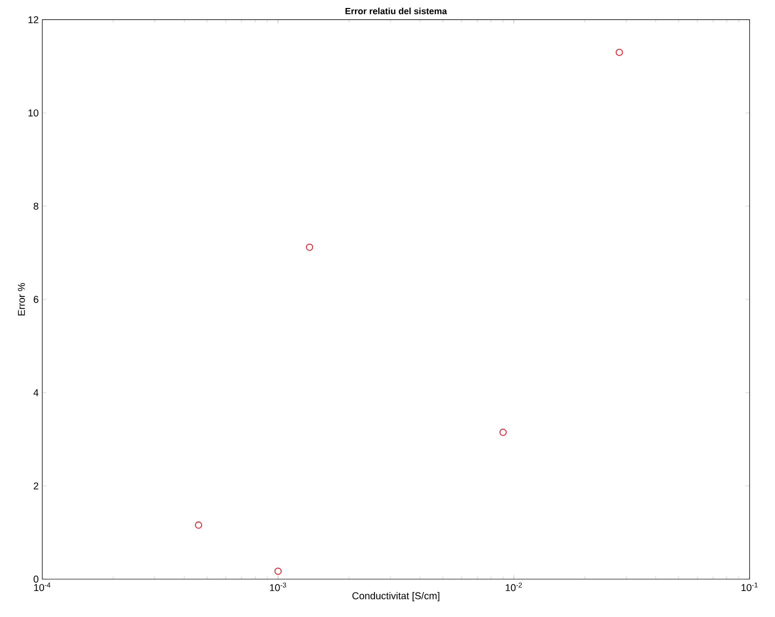  Describe the element at coordinates (750, 587) in the screenshot. I see `x-tick-label: 10$^{-1}$` at that location.